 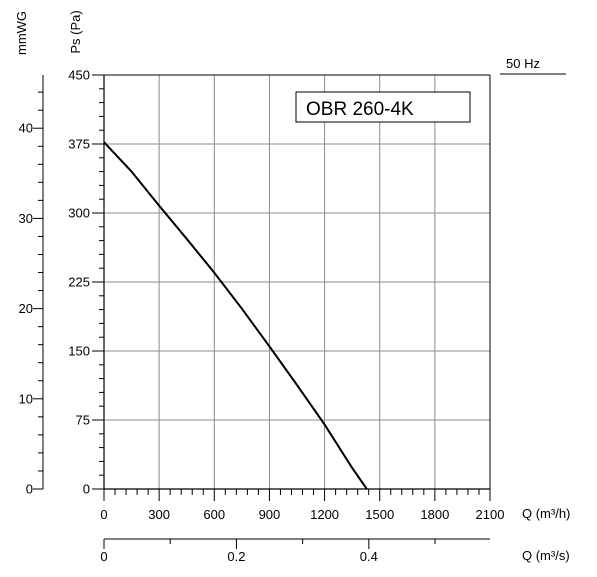 What do you see at coordinates (434, 514) in the screenshot?
I see `x-tick-label: 1800` at bounding box center [434, 514].